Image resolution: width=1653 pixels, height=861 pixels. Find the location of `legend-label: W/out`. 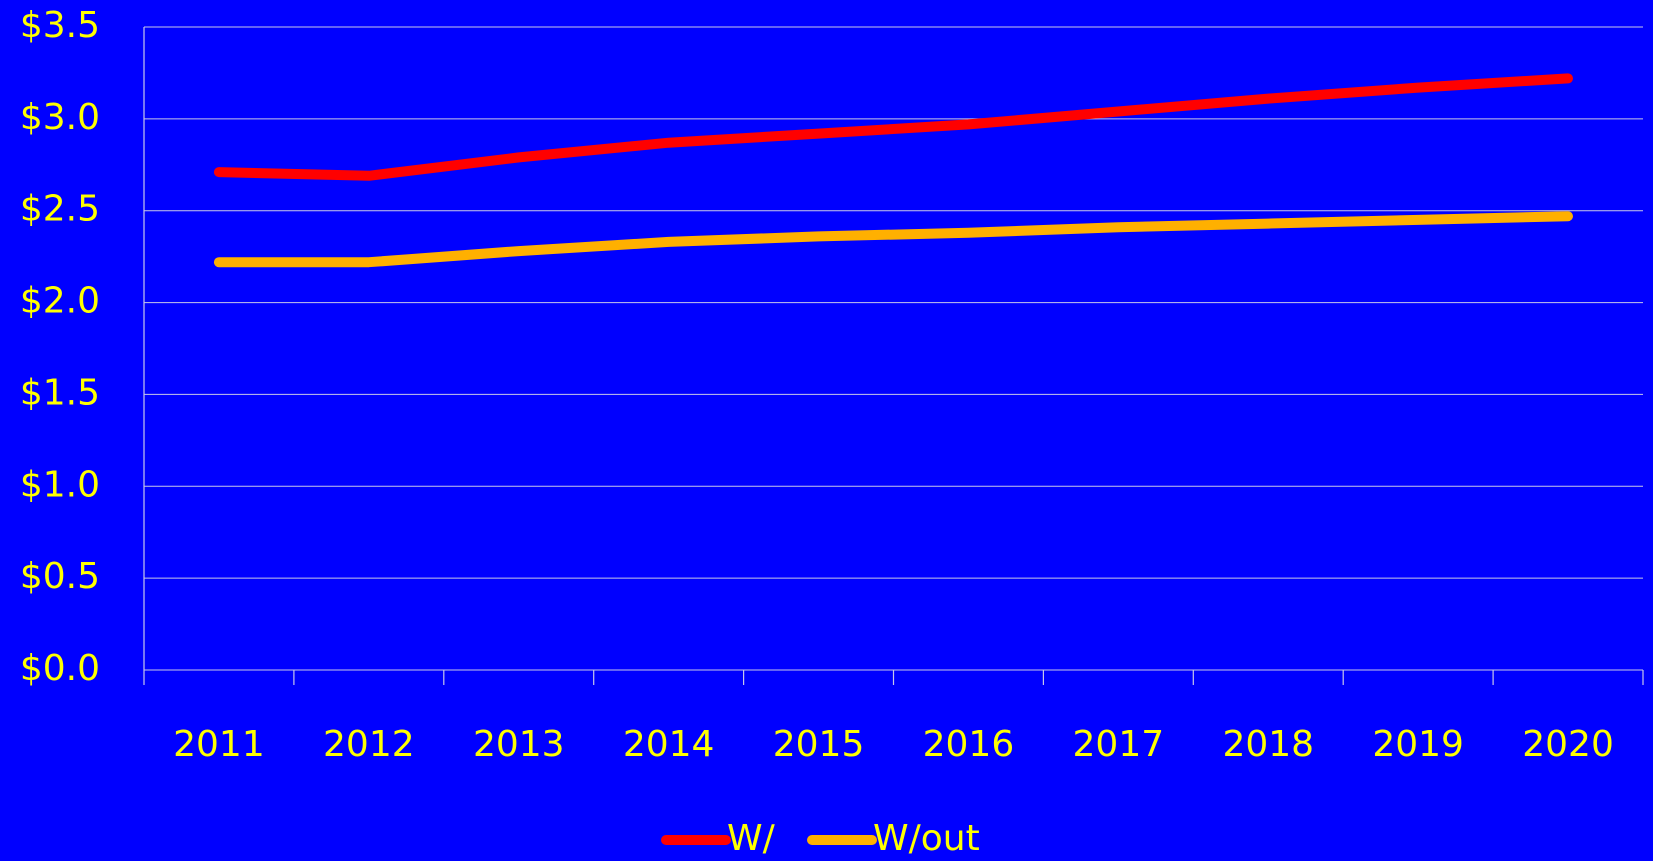

legend-label: W/out is located at coordinates (926, 838).